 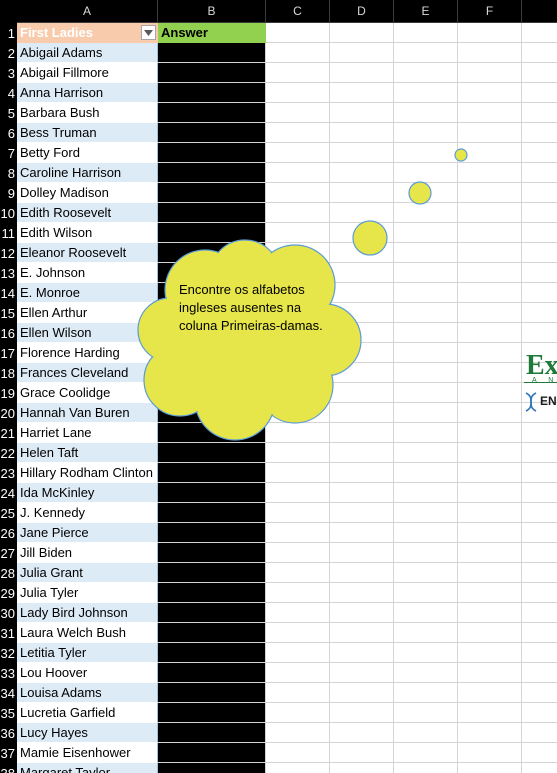 I want to click on row-header: 34, so click(x=8, y=693).